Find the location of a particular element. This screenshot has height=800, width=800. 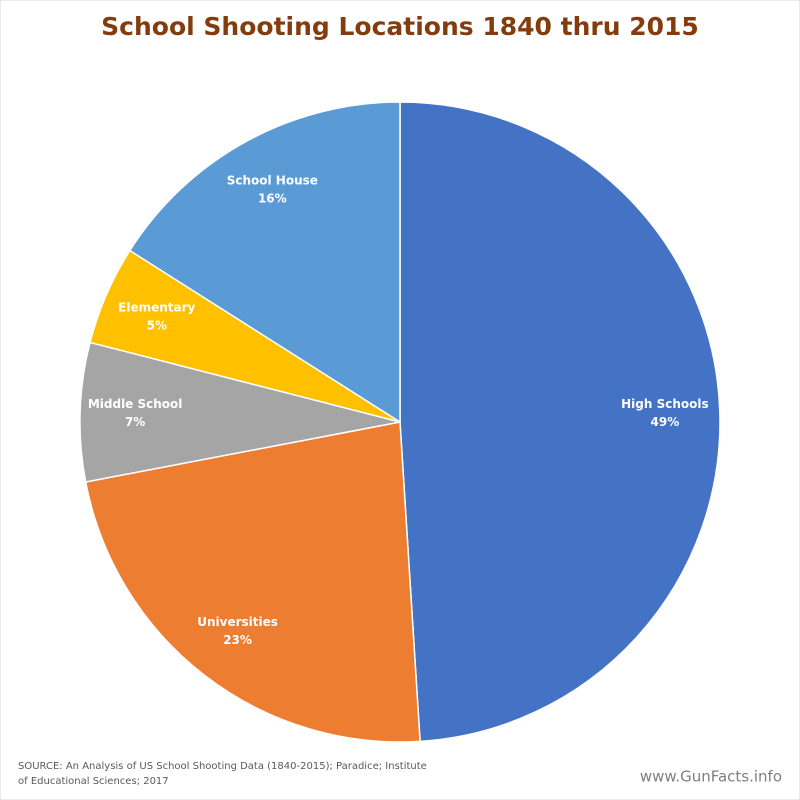

slice-label: School House is located at coordinates (272, 180).